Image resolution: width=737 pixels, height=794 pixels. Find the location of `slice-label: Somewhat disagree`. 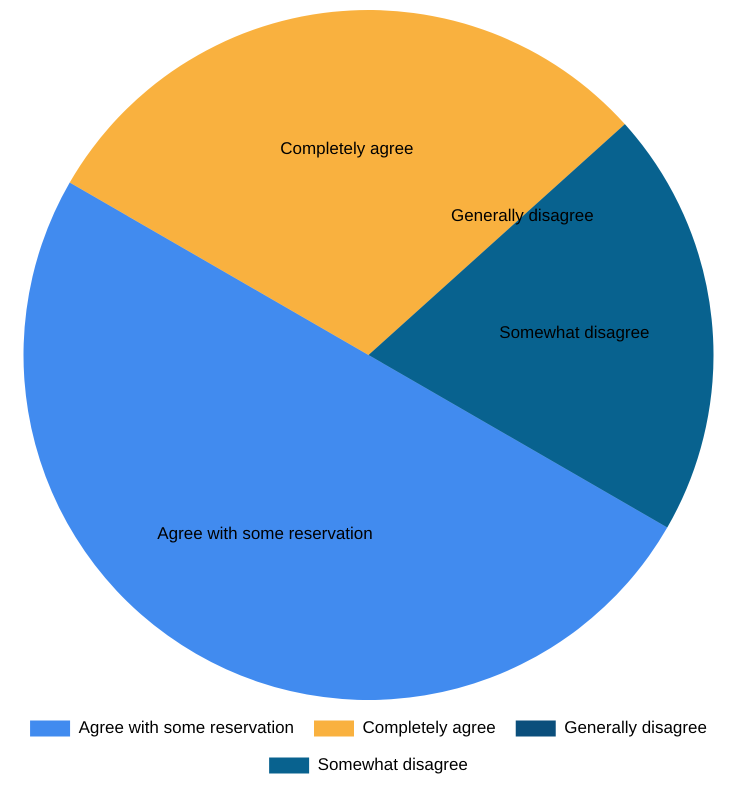

slice-label: Somewhat disagree is located at coordinates (574, 332).